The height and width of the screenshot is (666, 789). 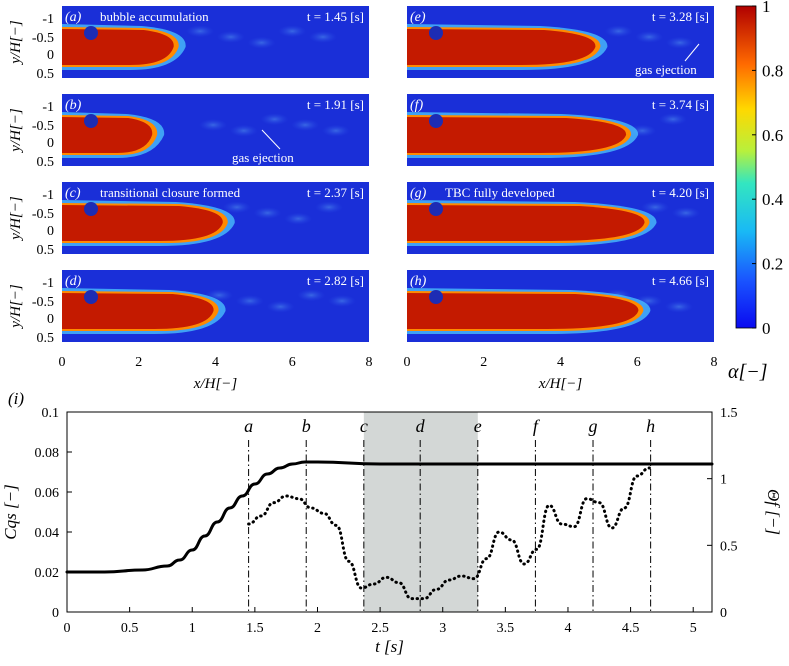 What do you see at coordinates (364, 426) in the screenshot?
I see `event-label-c: c` at bounding box center [364, 426].